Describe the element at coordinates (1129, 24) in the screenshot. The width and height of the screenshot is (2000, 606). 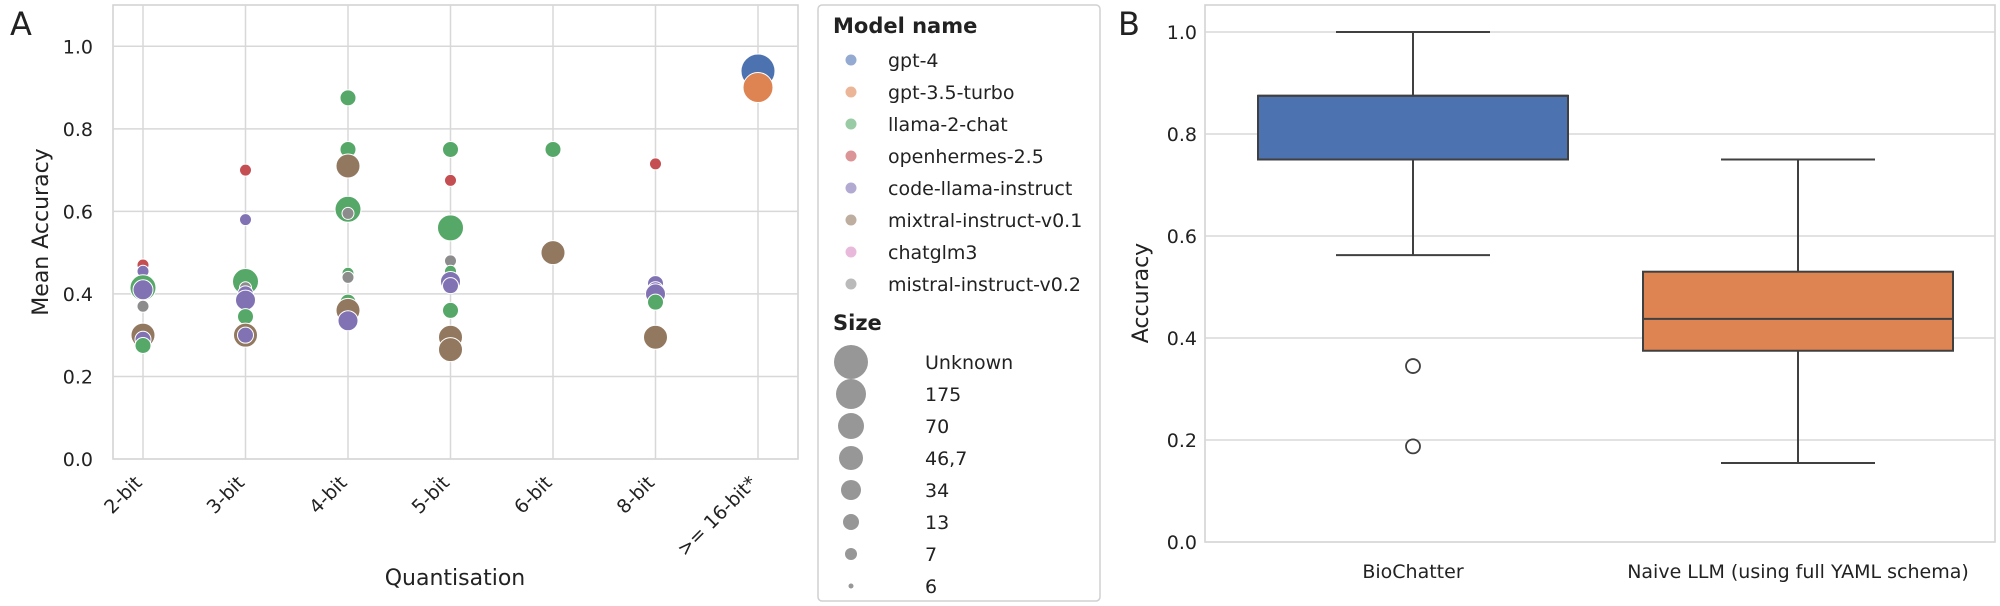
I see `panel-b-label: B` at that location.